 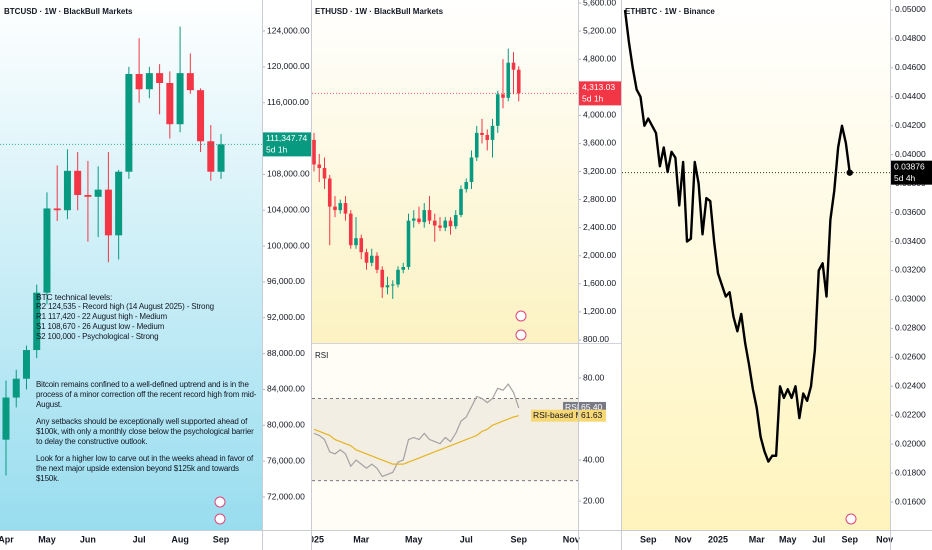 I want to click on rsi-line, so click(x=416, y=430).